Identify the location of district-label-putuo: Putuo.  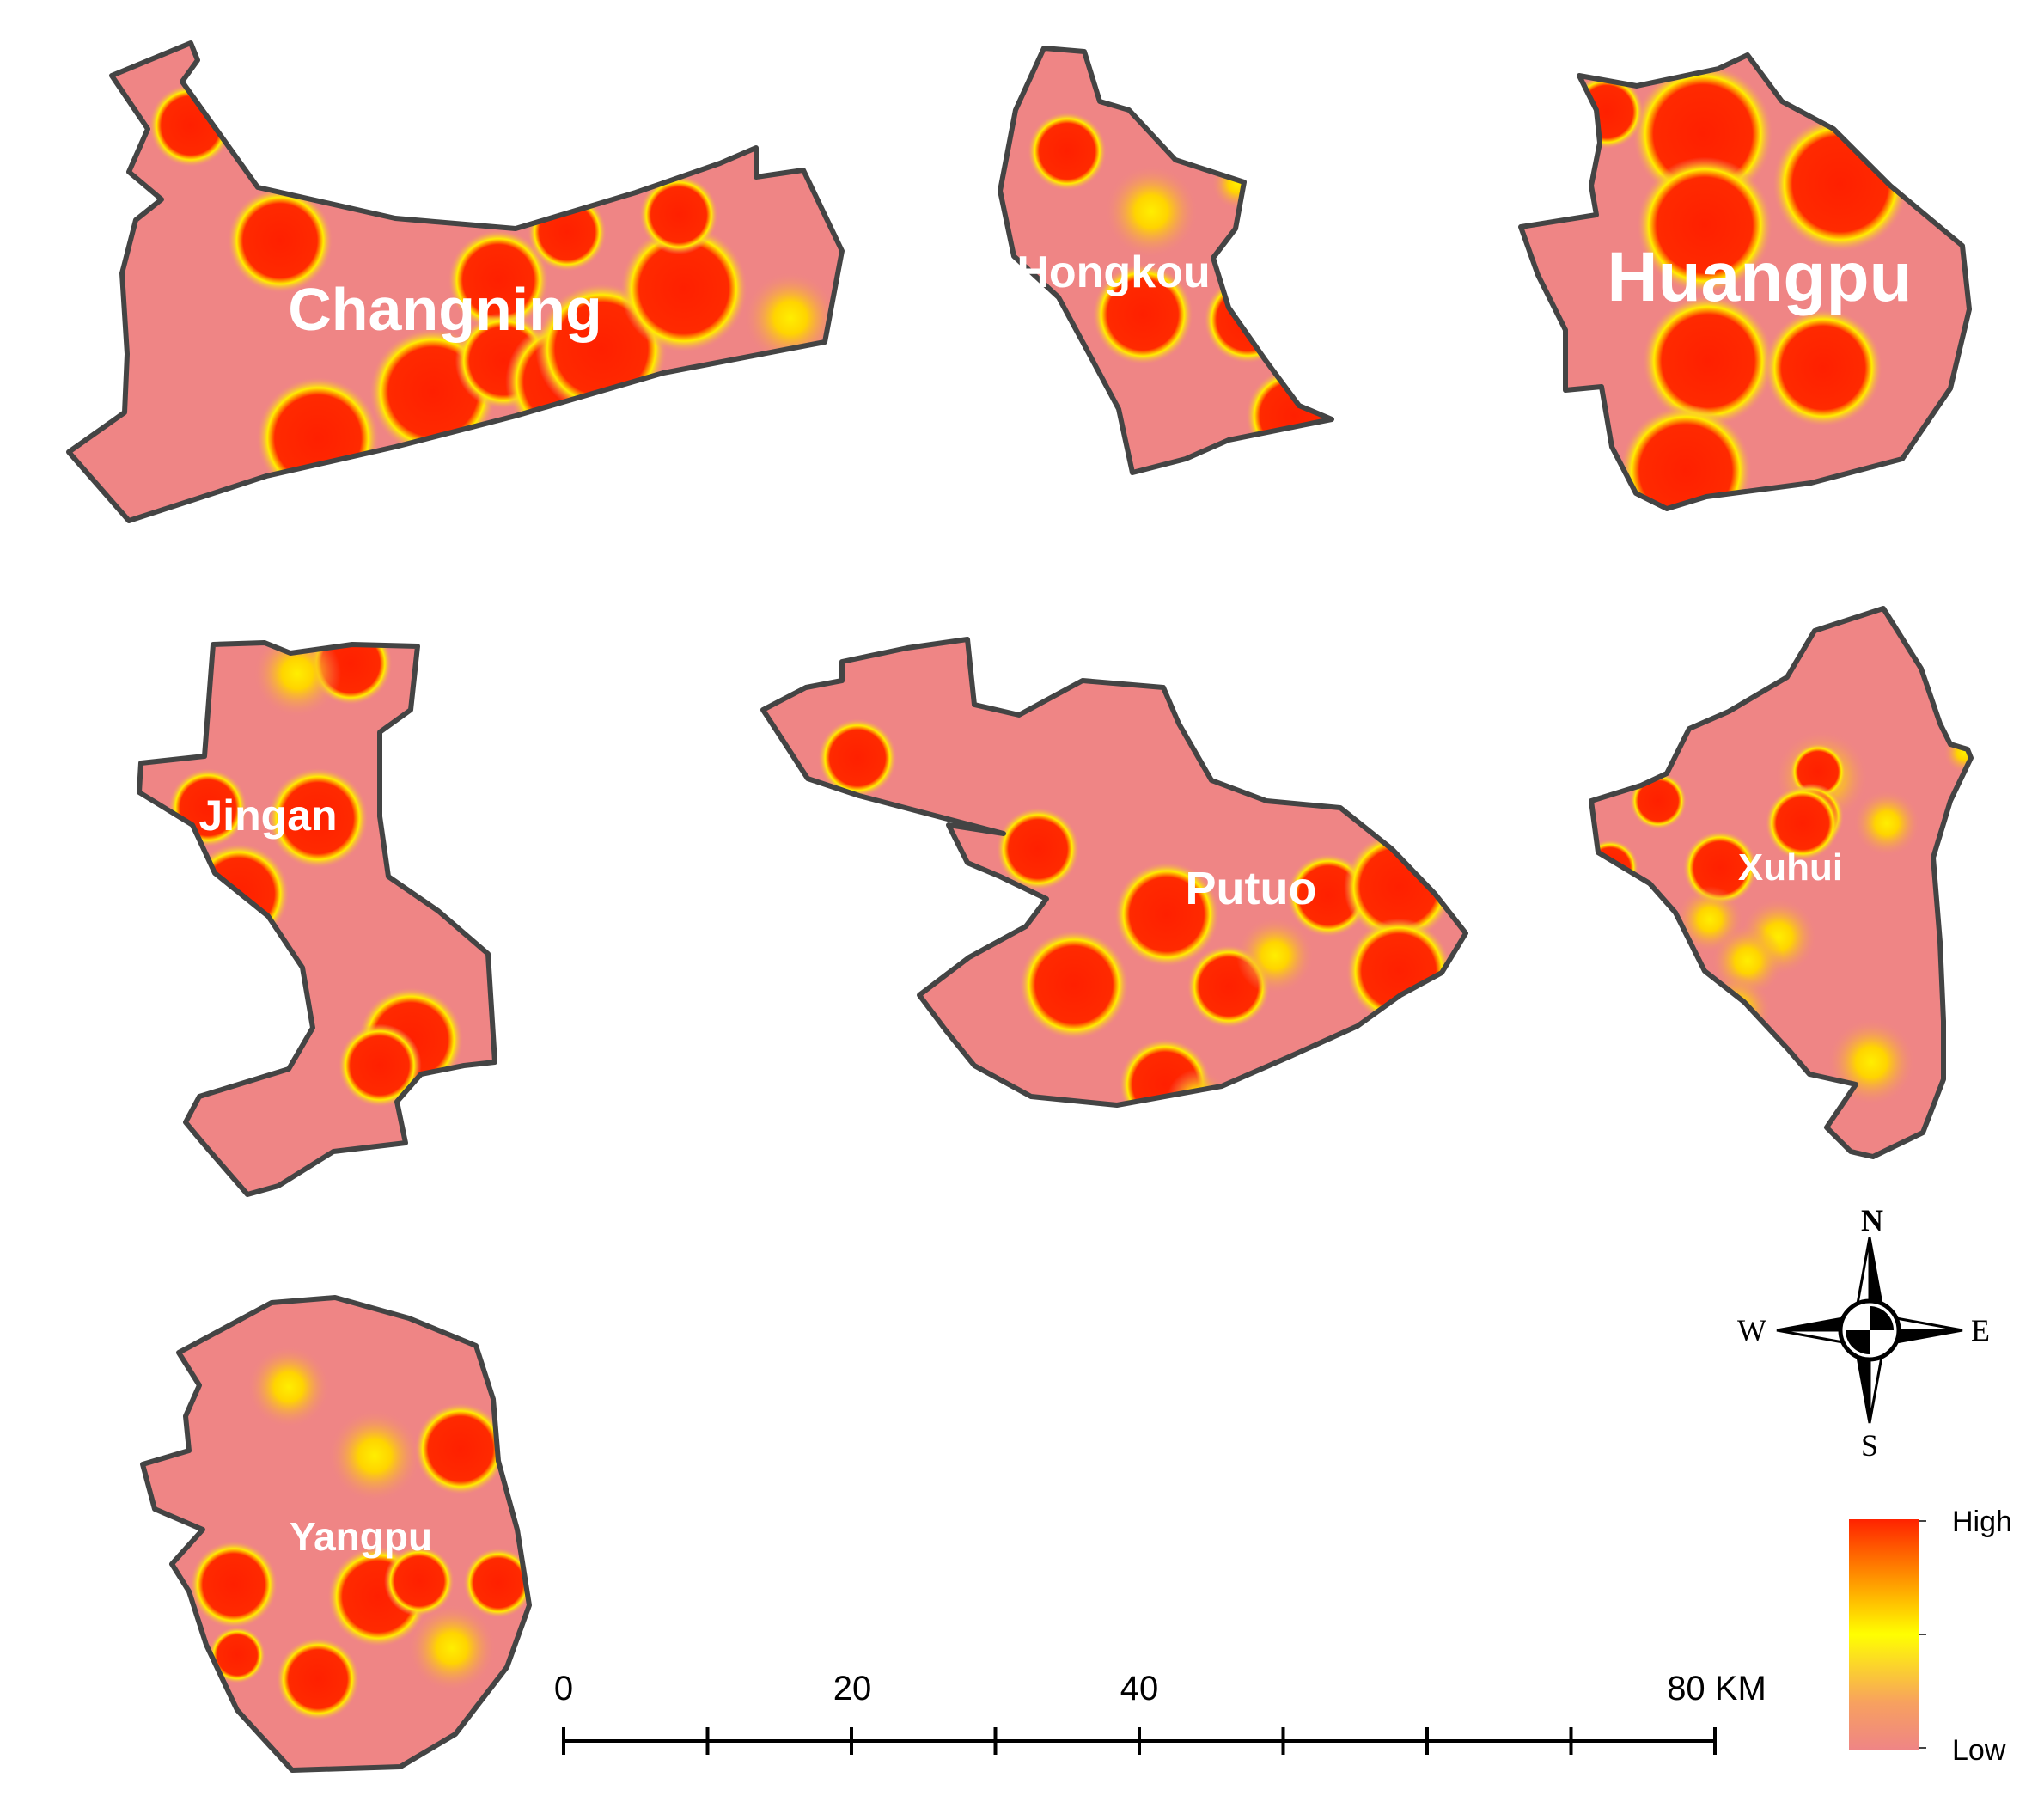
(1251, 888).